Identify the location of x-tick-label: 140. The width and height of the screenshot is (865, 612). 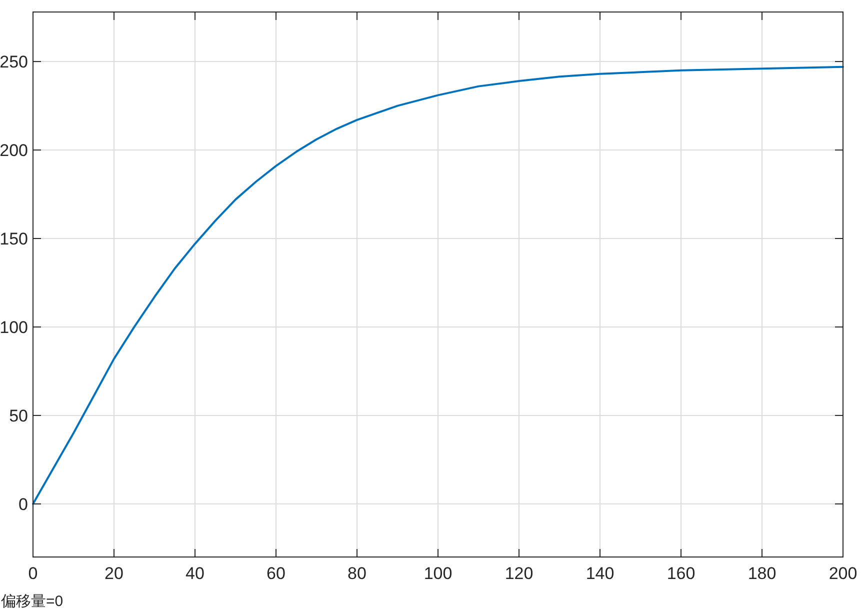
(600, 573).